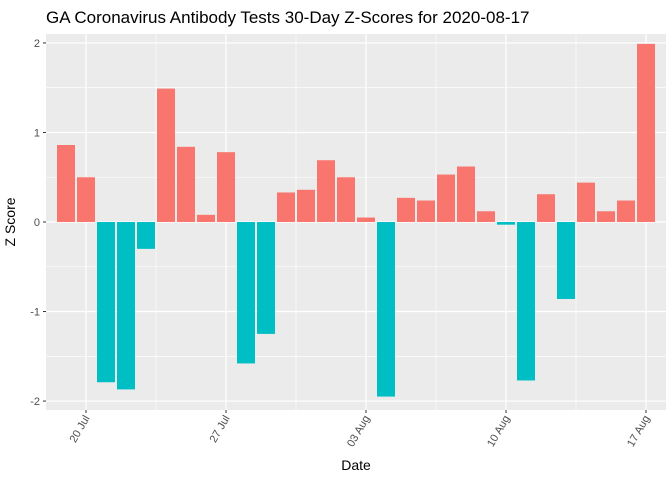  I want to click on y-tick-label: -1, so click(35, 313).